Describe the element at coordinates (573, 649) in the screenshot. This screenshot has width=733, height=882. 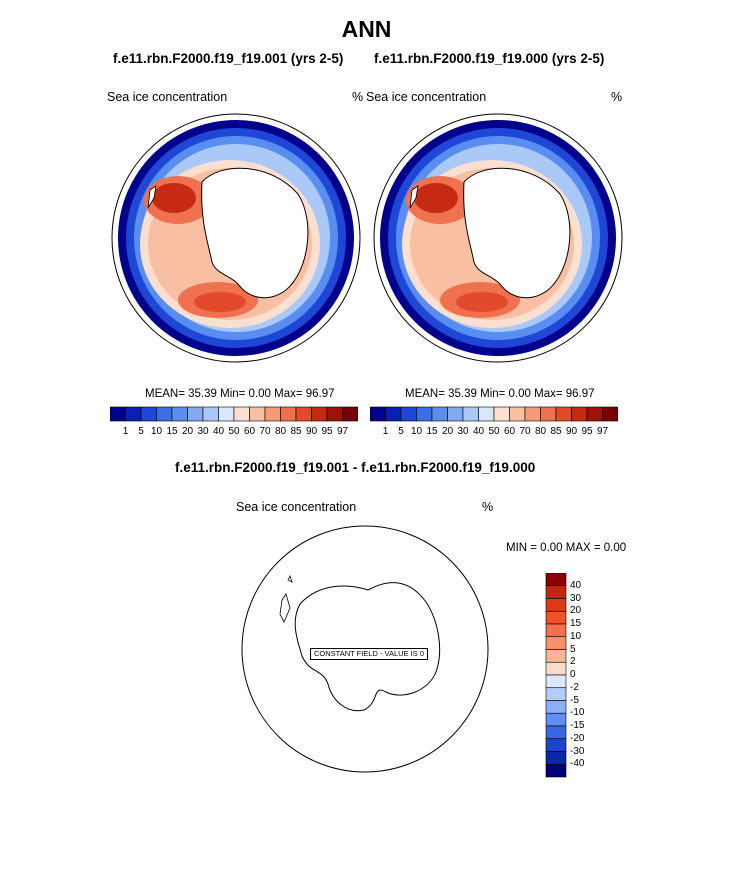
I see `diff-colorbar-tick-label: 5` at that location.